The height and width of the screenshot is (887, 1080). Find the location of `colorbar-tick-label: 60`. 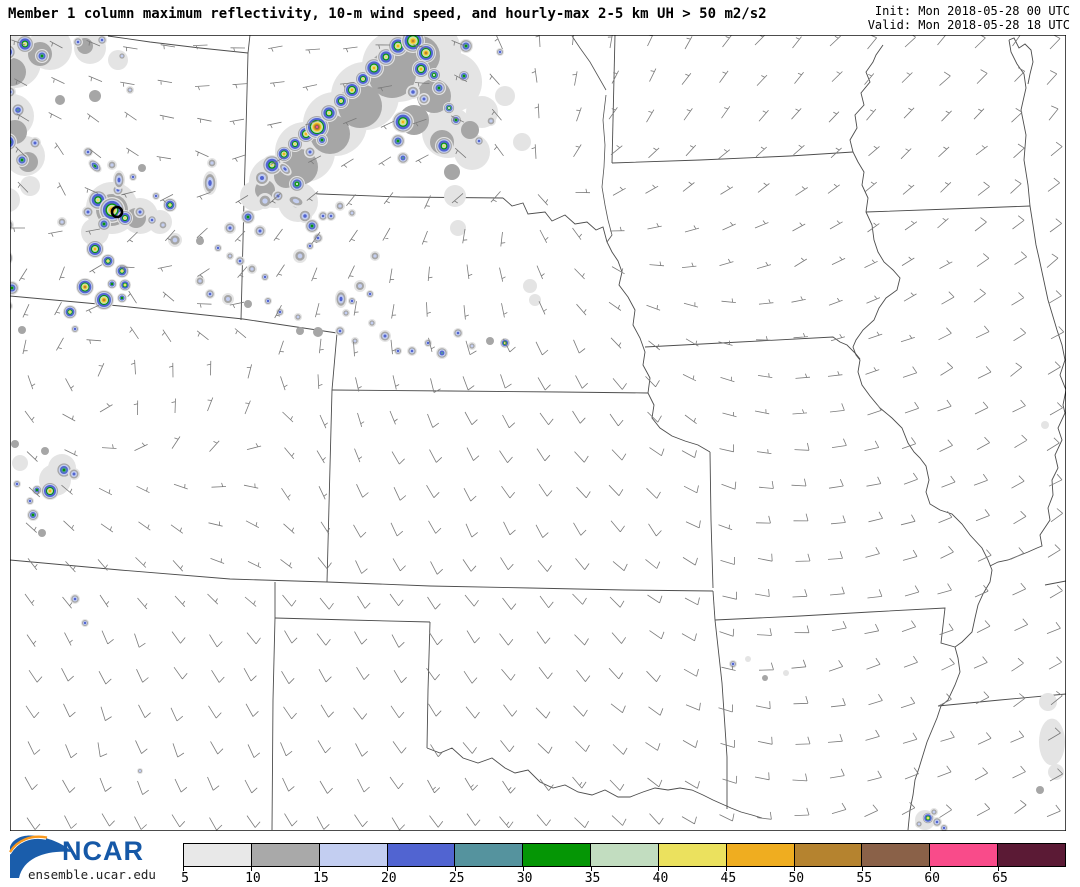

colorbar-tick-label: 60 is located at coordinates (932, 878).